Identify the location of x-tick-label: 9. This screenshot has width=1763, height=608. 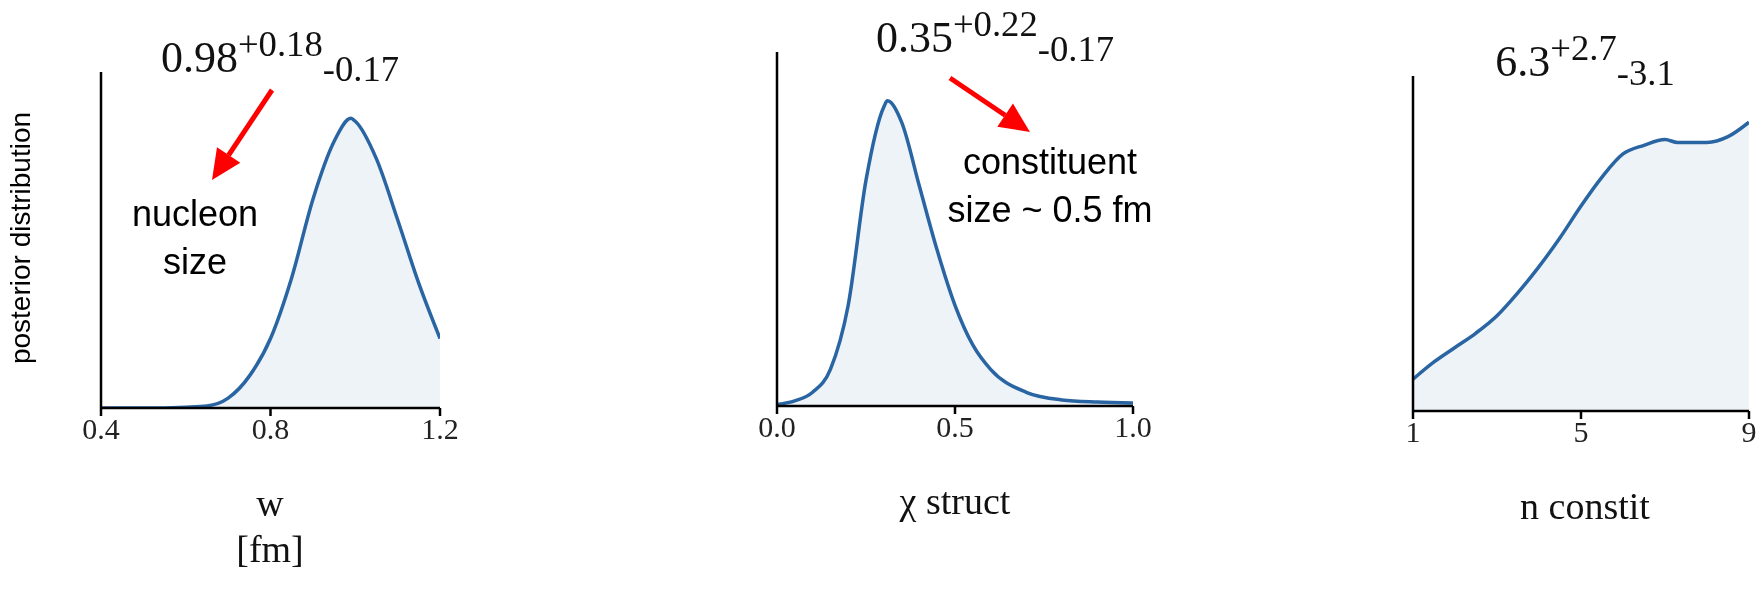
(1749, 432).